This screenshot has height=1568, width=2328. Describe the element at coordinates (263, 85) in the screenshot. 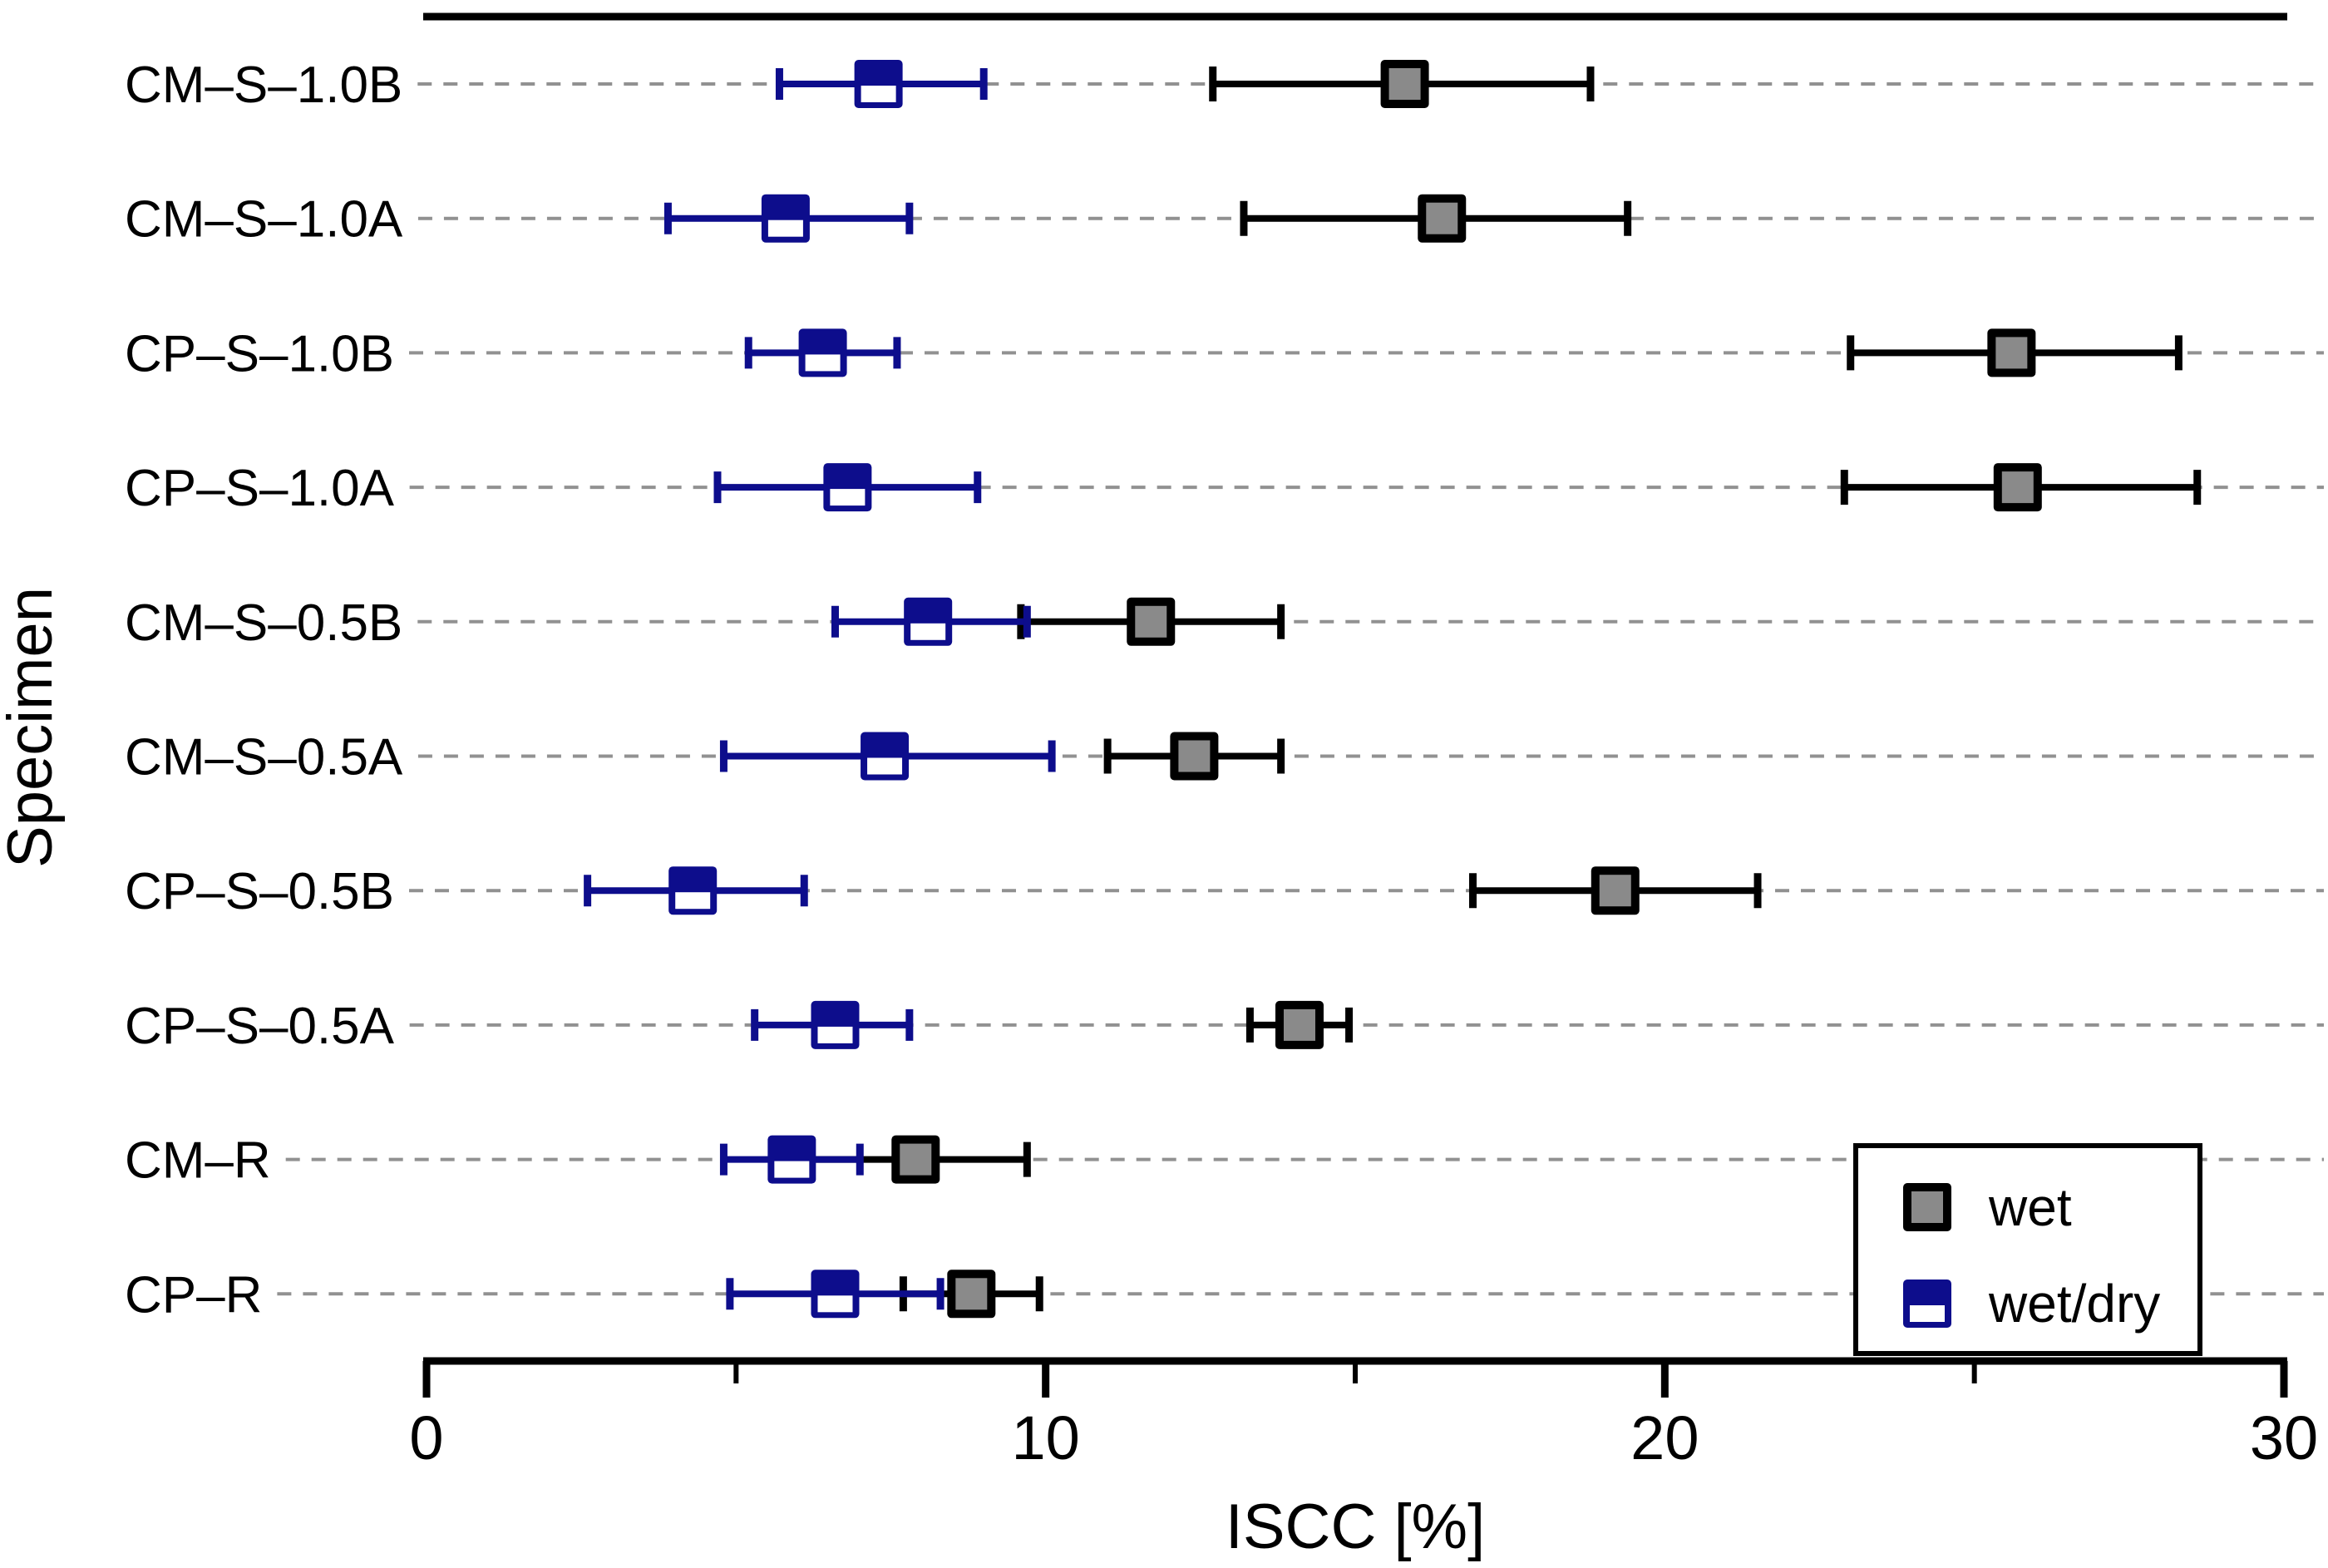

I see `category-label: CM–S–1.0B` at that location.